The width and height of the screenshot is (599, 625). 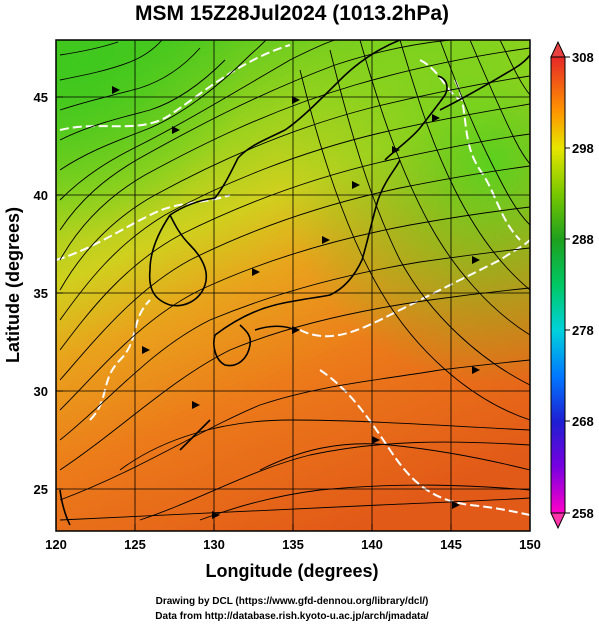 What do you see at coordinates (285, 128) in the screenshot?
I see `korea-manchuria-coast` at bounding box center [285, 128].